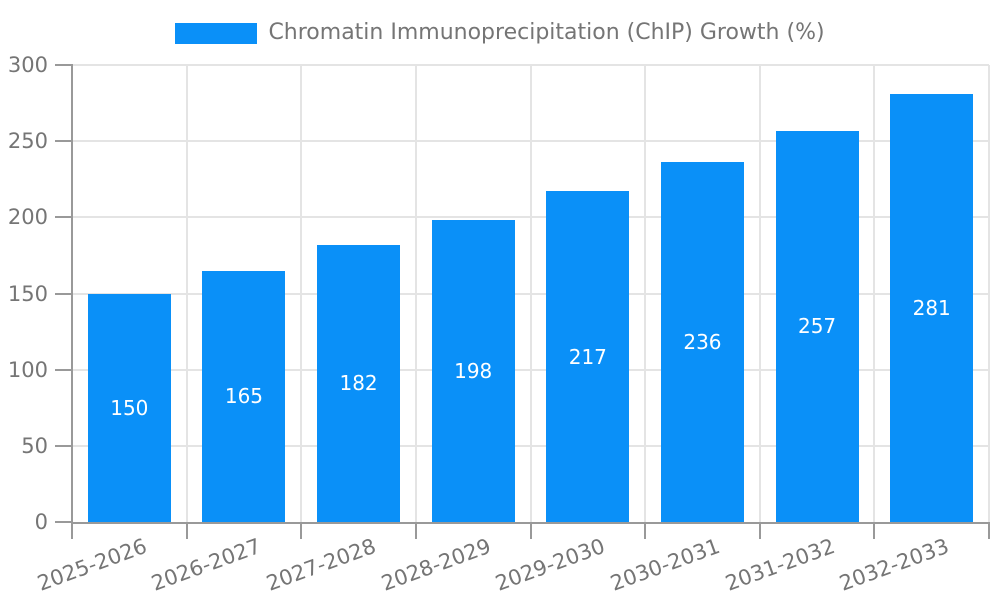 This screenshot has width=1000, height=600. What do you see at coordinates (34, 445) in the screenshot?
I see `y-axis-tick-label: 50` at bounding box center [34, 445].